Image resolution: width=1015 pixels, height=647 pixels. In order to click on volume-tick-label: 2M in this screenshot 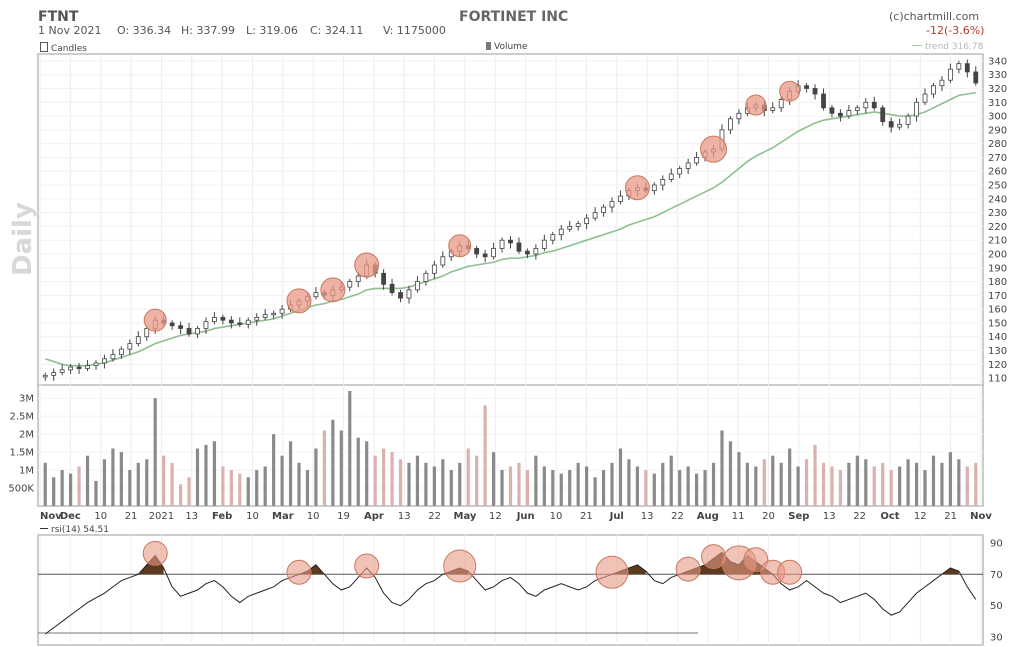, I will do `click(26, 435)`.